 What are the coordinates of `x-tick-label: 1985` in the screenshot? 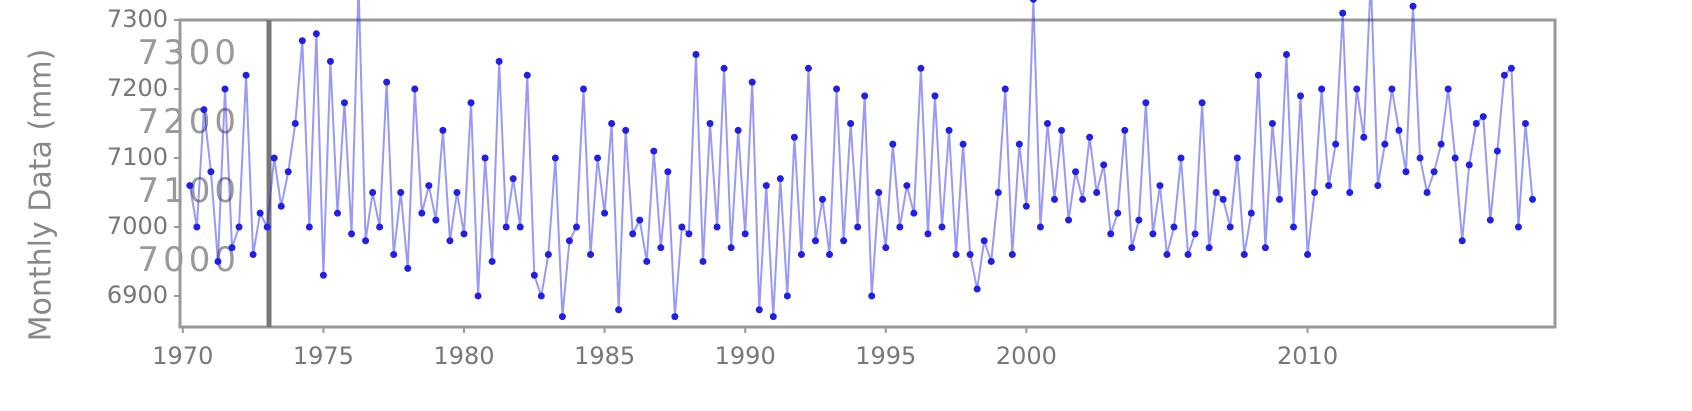 It's located at (604, 356).